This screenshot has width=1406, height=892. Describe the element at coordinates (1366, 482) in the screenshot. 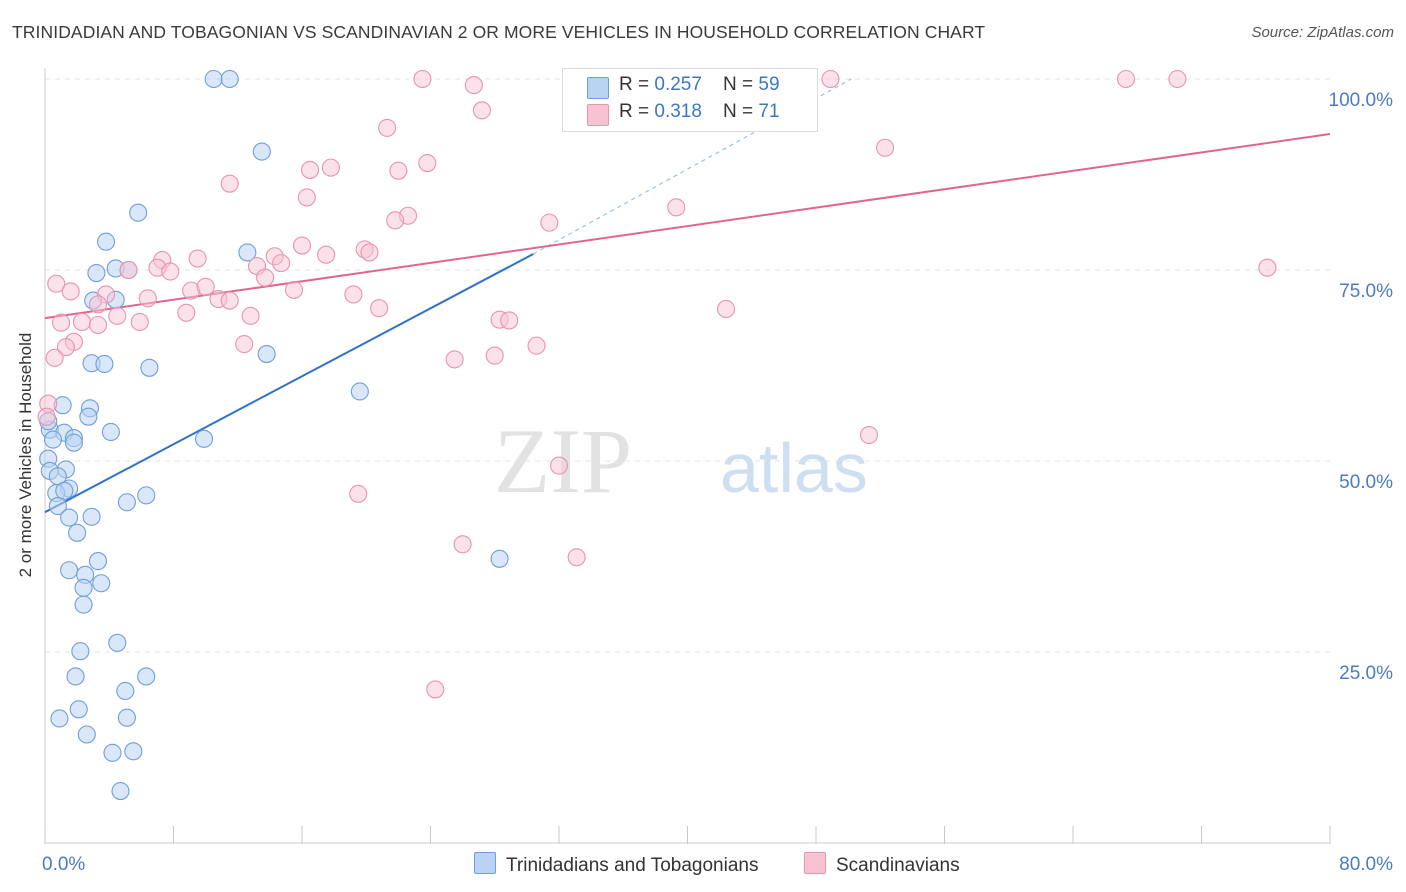

I see `y-tick-label: 50.0%` at that location.